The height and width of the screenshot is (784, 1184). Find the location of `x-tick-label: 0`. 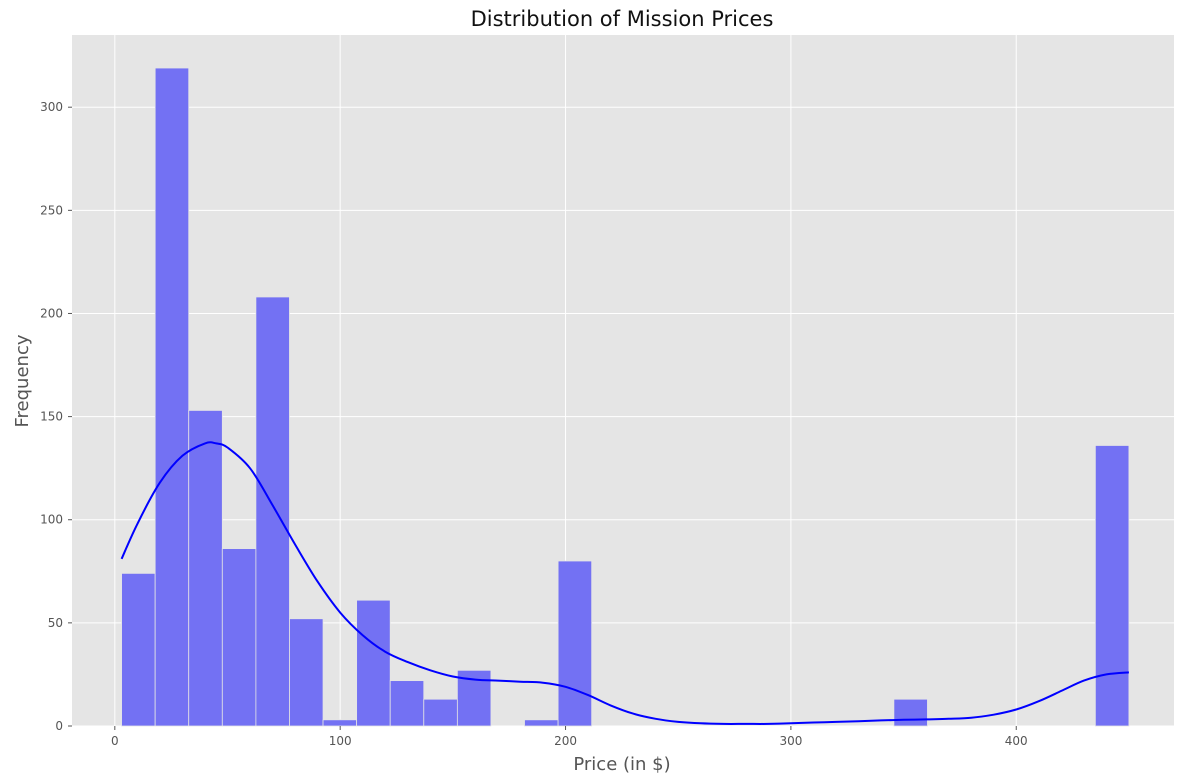

x-tick-label: 0 is located at coordinates (115, 741).